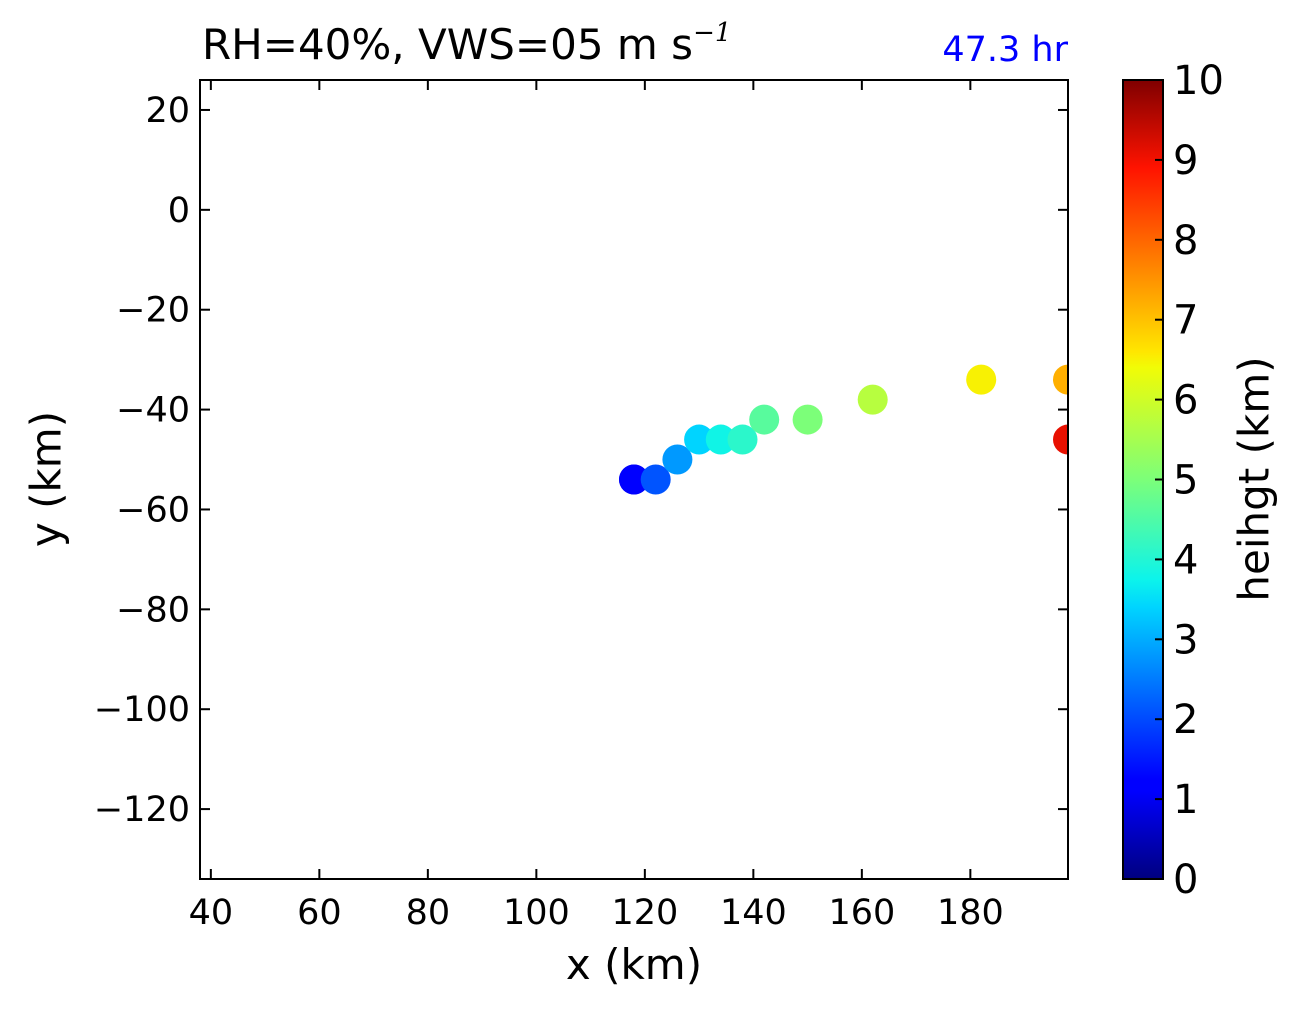 The image size is (1304, 1012). Describe the element at coordinates (536, 913) in the screenshot. I see `x-tick-label: 100` at that location.